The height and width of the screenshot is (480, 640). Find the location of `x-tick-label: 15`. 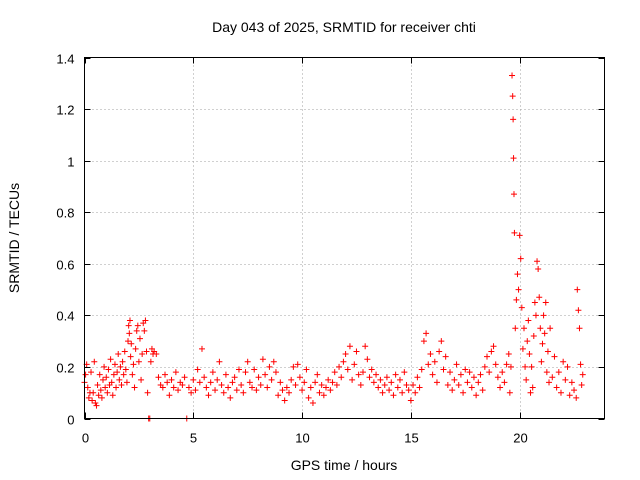

x-tick-label: 15 is located at coordinates (411, 438).